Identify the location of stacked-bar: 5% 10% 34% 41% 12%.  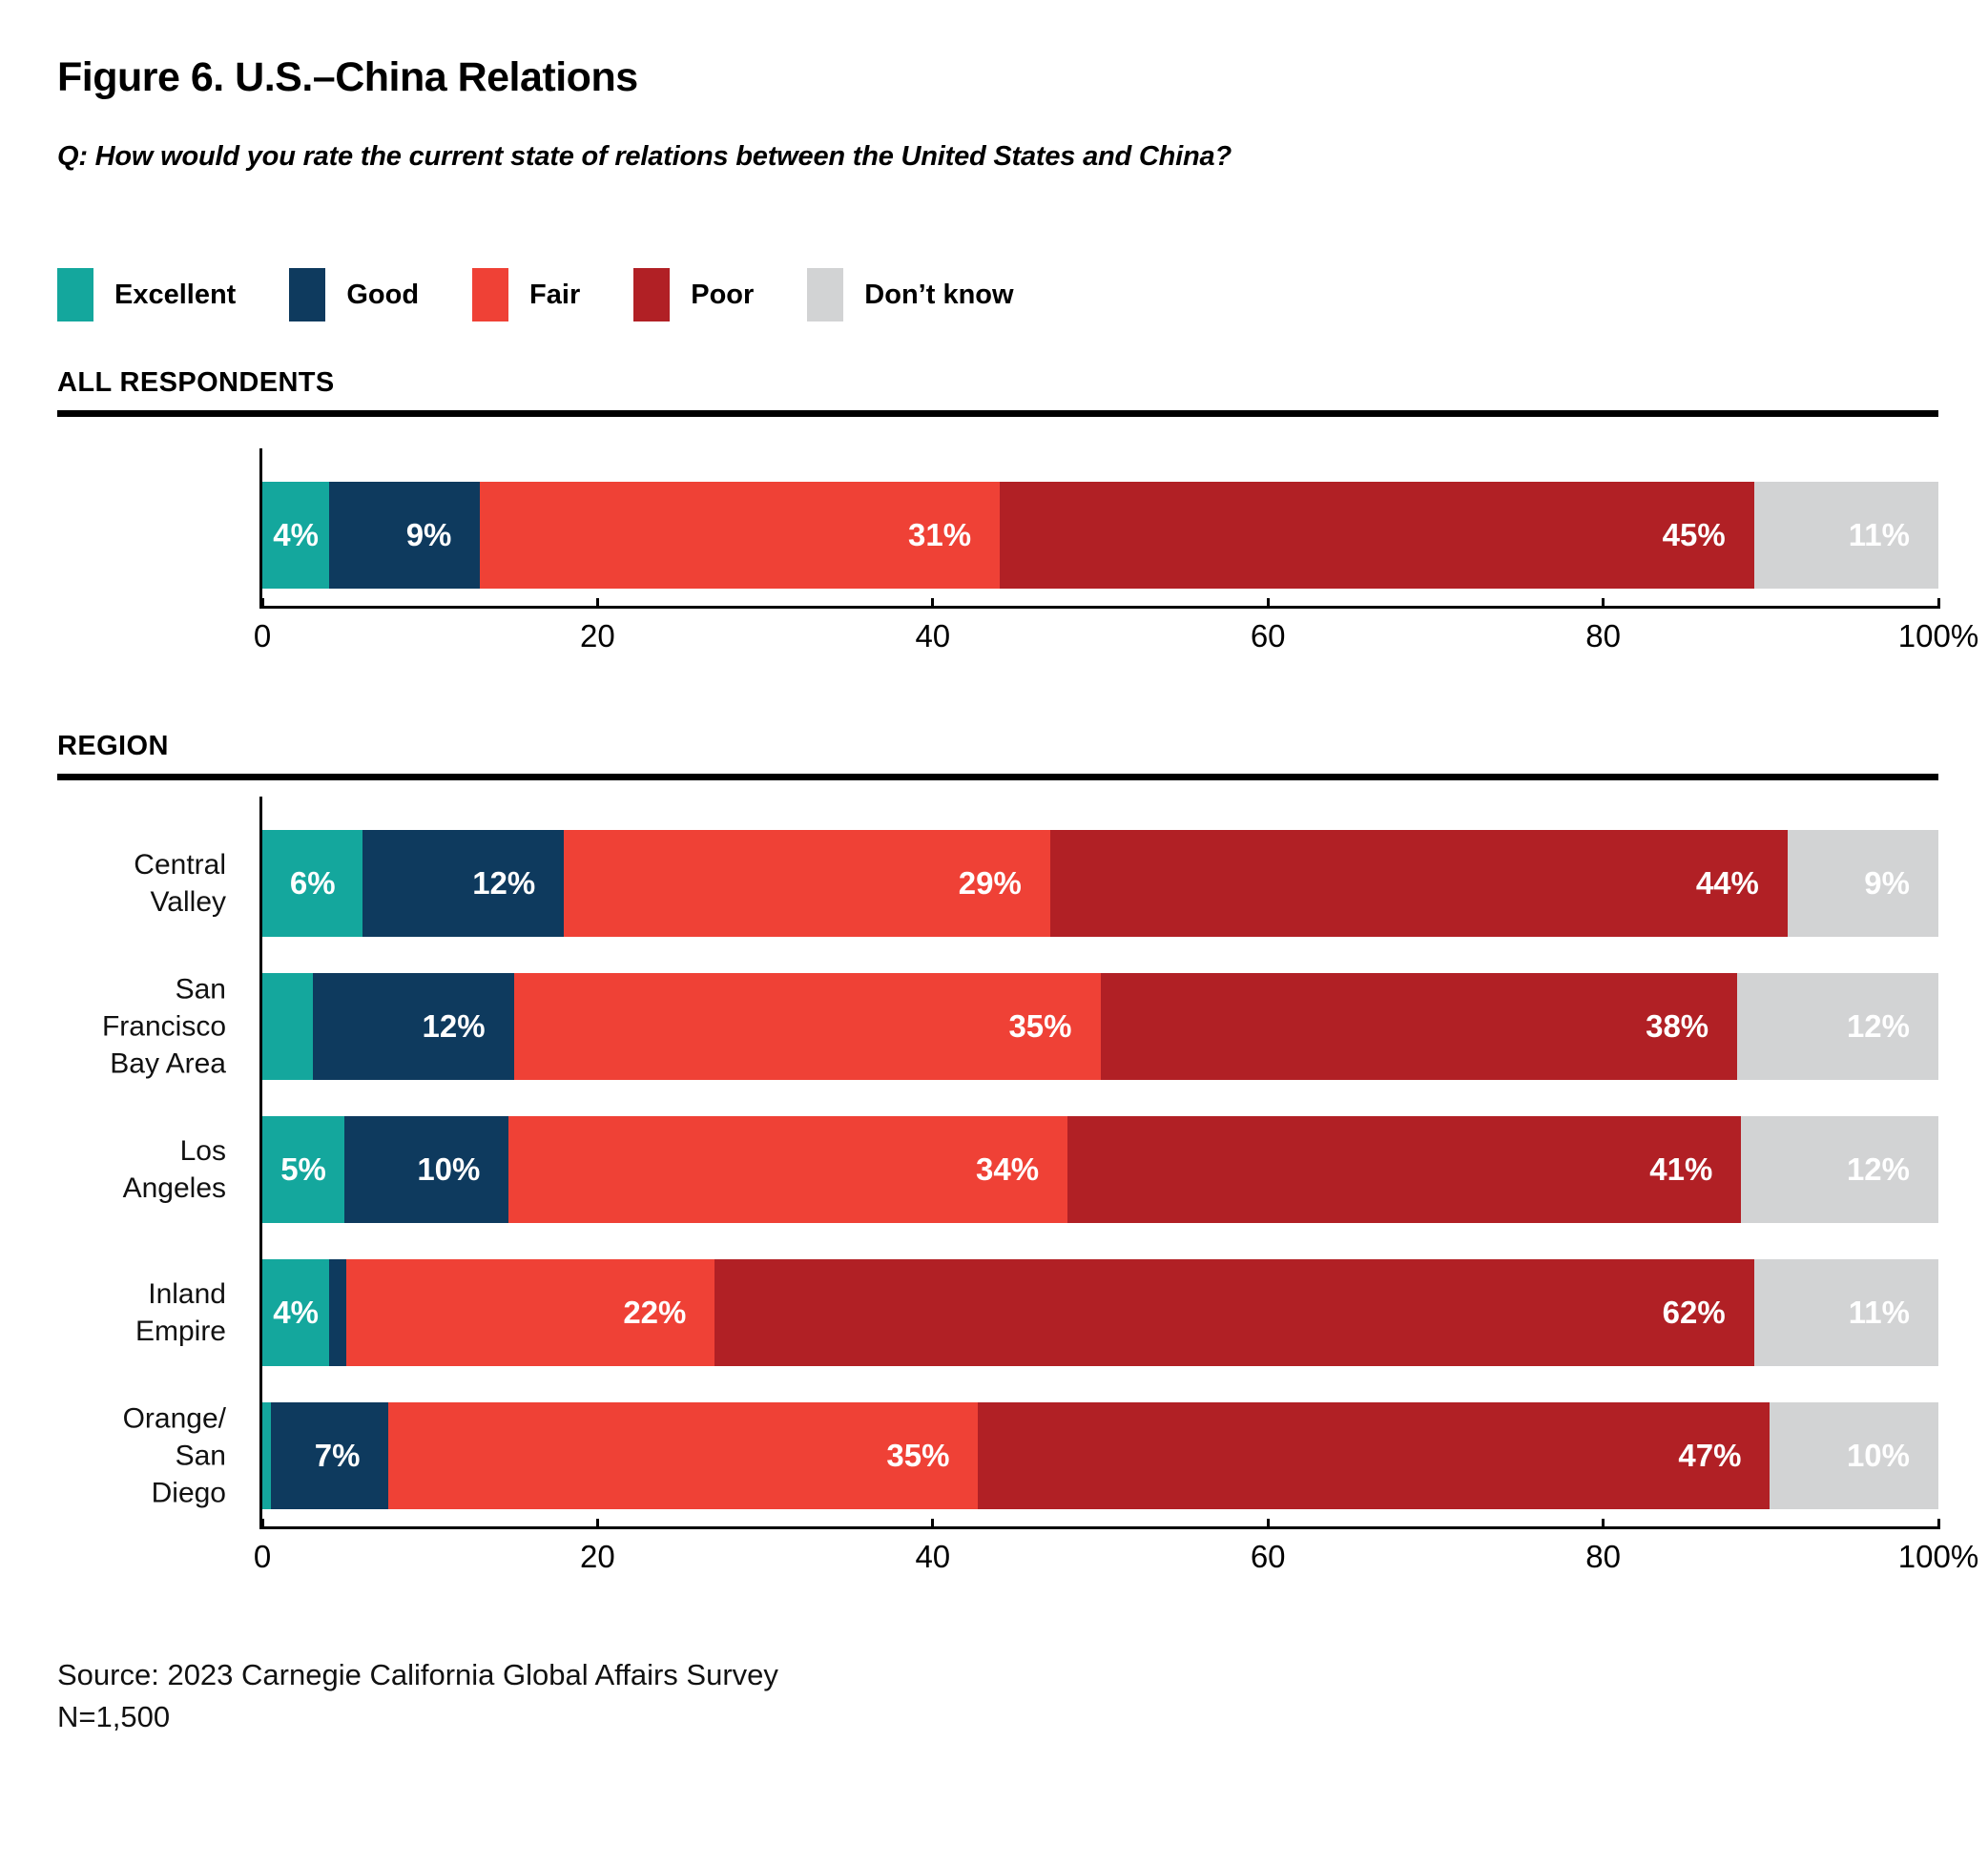
(1100, 1170).